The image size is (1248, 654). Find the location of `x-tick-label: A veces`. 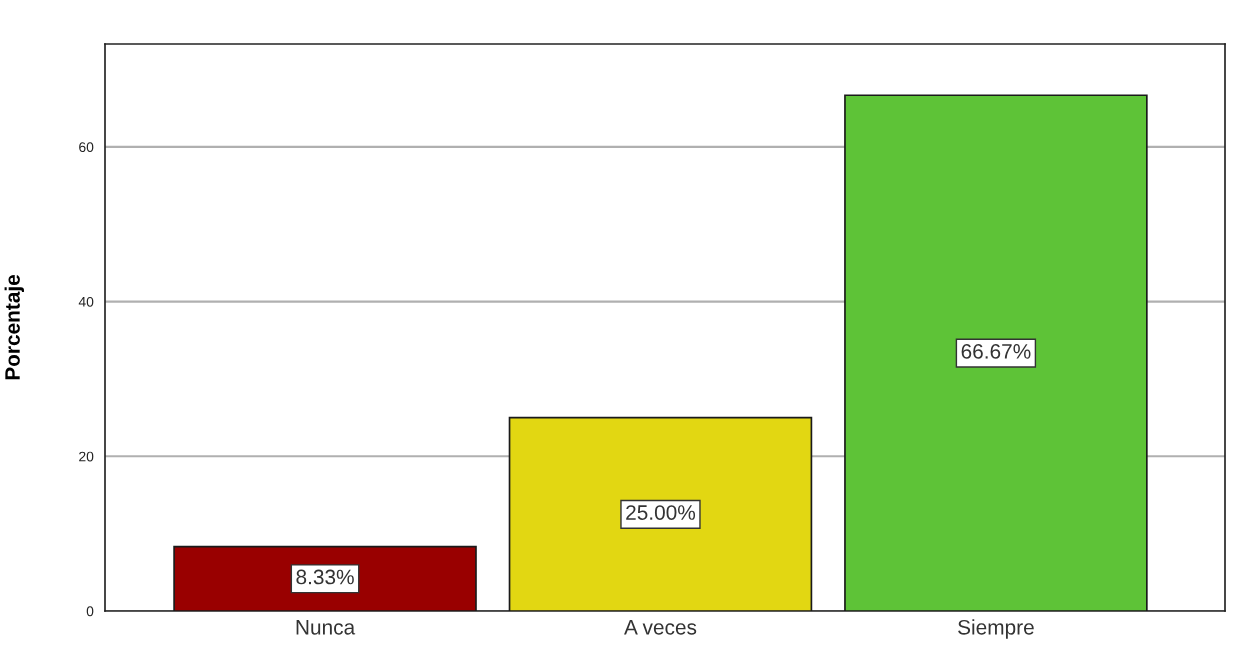

x-tick-label: A veces is located at coordinates (660, 627).